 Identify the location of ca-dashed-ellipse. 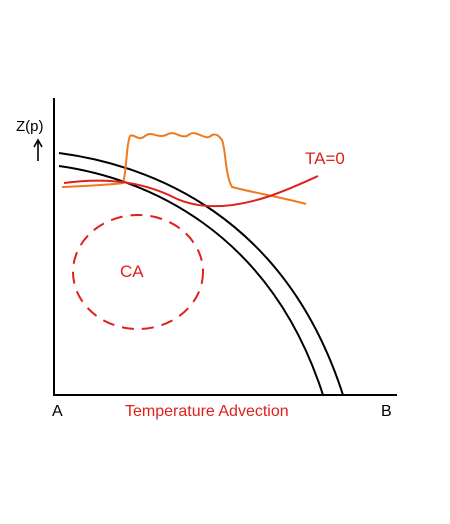
(138, 272).